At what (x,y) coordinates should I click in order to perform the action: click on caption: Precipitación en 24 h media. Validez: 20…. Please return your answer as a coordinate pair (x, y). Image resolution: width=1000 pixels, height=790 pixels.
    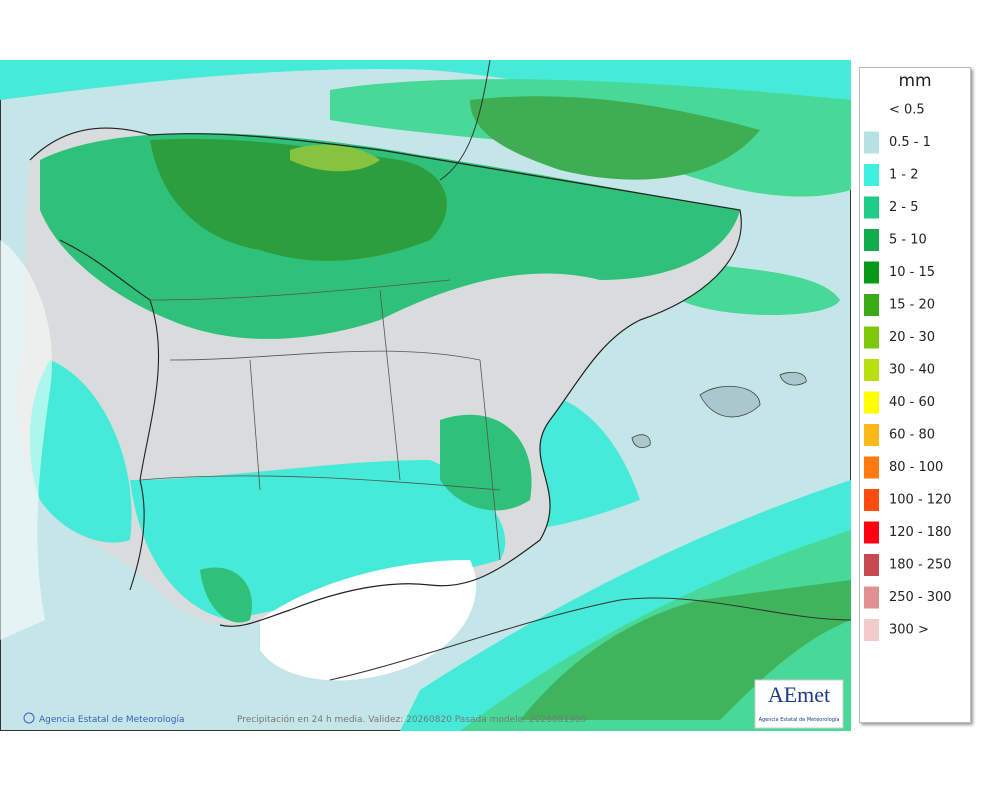
    Looking at the image, I should click on (412, 719).